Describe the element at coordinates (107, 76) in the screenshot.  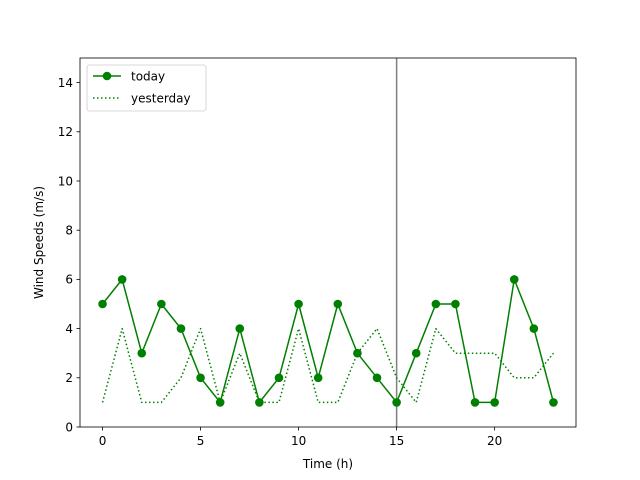
I see `legend-marker-today` at that location.